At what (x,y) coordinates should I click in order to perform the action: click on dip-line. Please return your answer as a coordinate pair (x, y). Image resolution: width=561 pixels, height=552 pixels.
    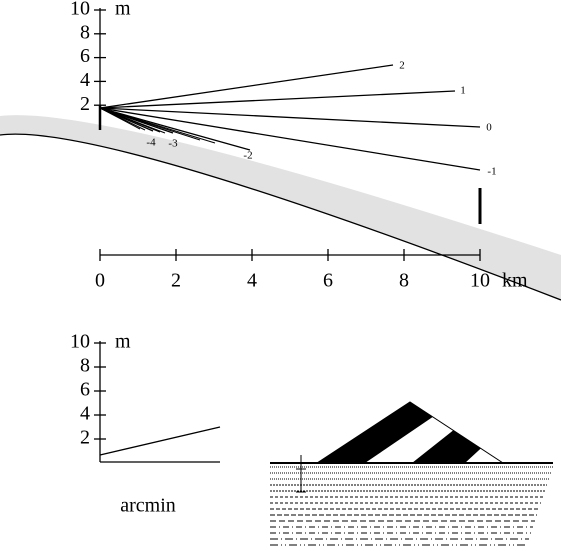
    Looking at the image, I should click on (160, 441).